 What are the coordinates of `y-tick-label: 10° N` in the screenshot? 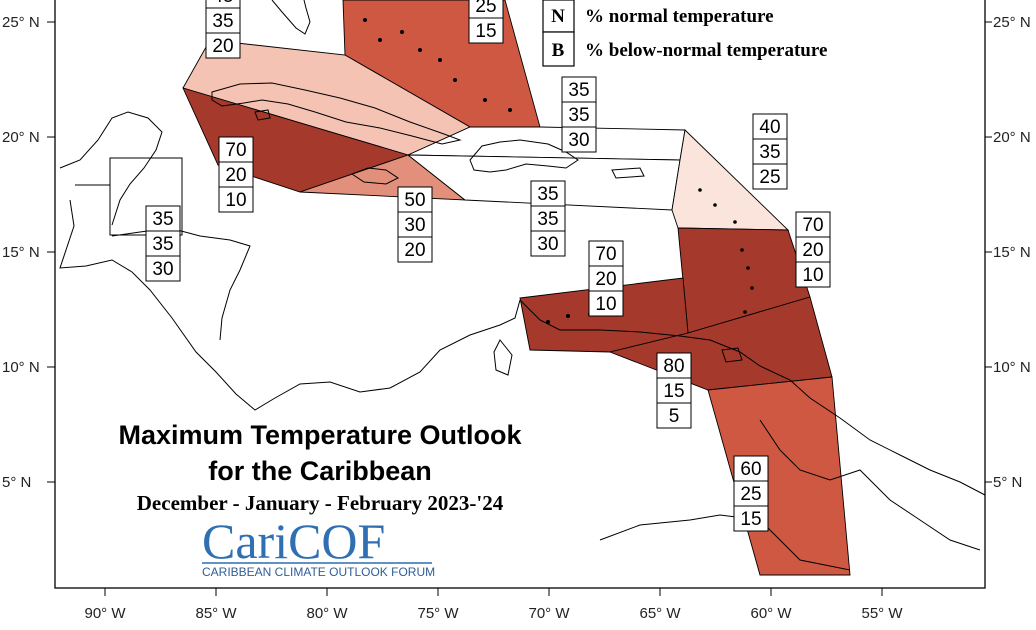 It's located at (21, 367).